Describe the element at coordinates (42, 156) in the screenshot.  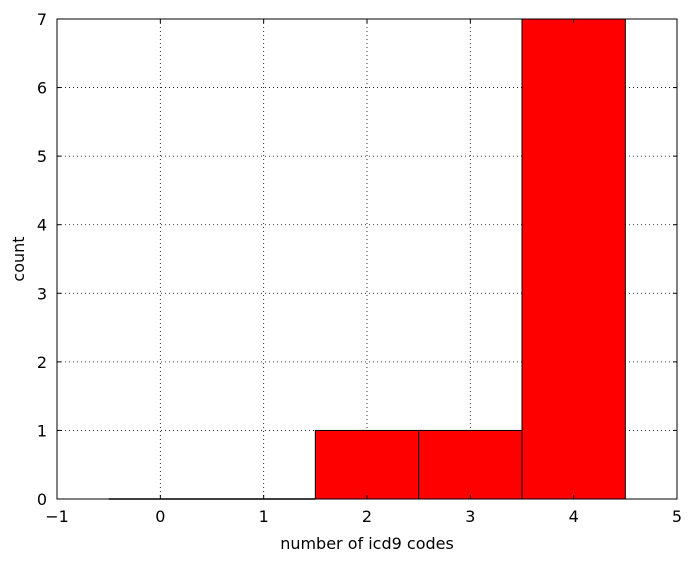
I see `y-tick-label-5: 5` at that location.